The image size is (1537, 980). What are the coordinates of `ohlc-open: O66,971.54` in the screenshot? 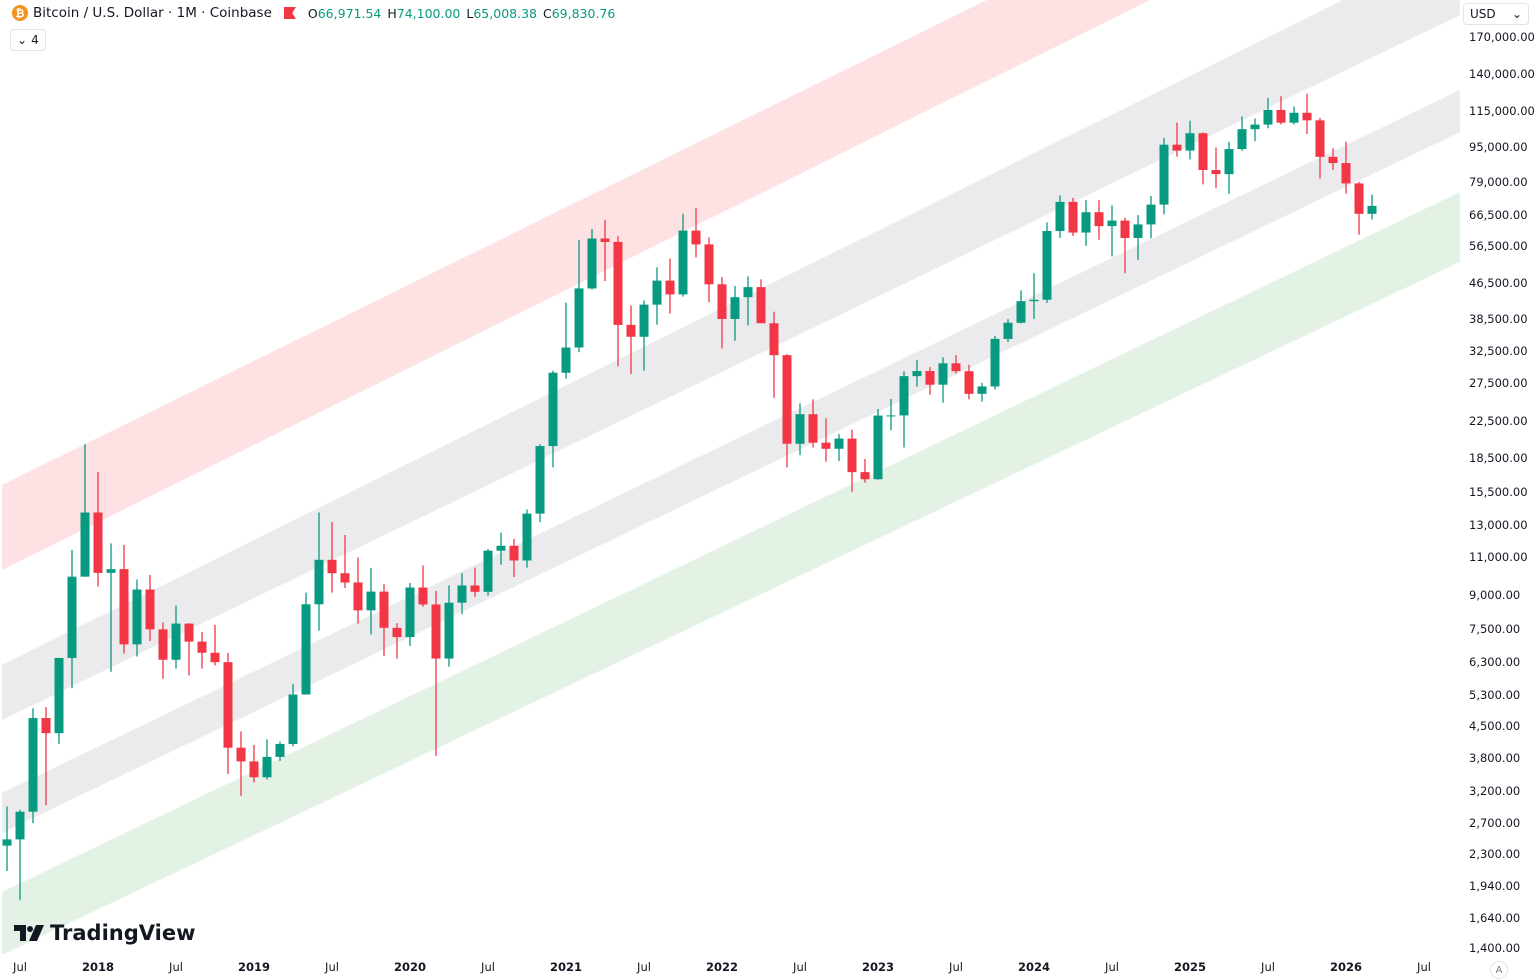 It's located at (344, 13).